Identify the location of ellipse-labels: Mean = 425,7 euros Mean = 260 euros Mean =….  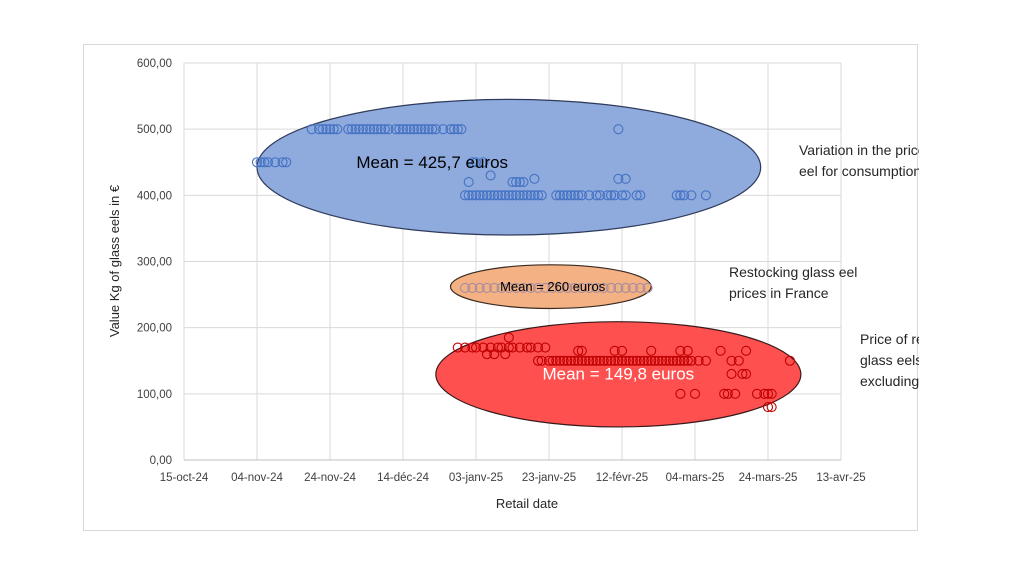
(525, 268).